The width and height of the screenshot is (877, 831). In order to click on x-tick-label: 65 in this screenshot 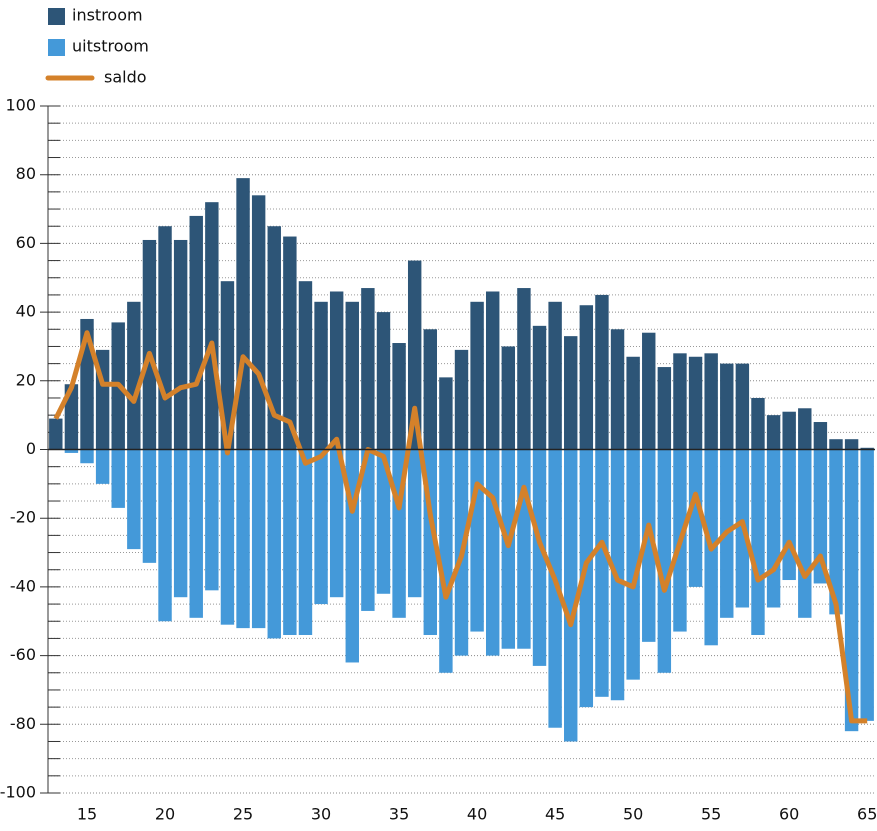, I will do `click(867, 814)`.